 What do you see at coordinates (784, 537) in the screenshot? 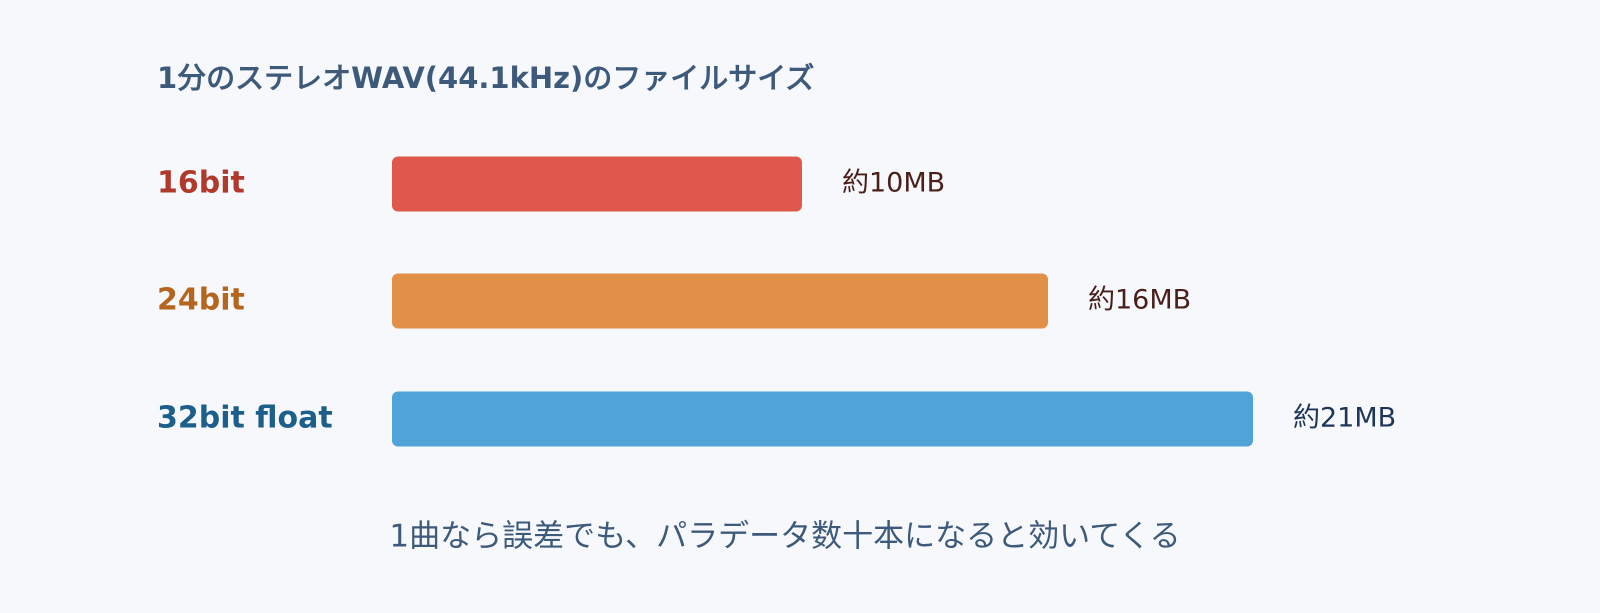
I see `chart-note: 1曲なら誤差でも、パラデータ数十本になると効いてくる` at bounding box center [784, 537].